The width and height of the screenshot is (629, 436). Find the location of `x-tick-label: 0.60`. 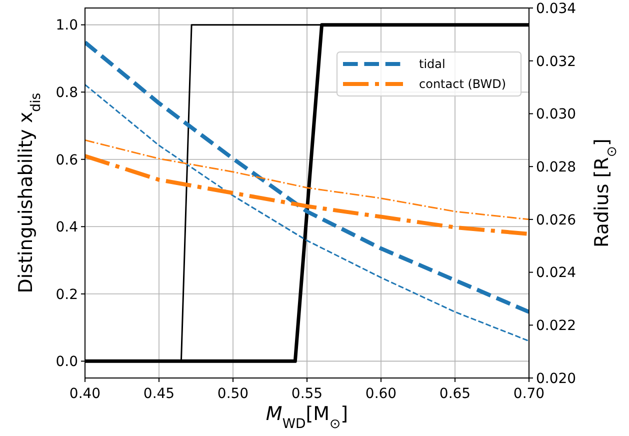

x-tick-label: 0.60 is located at coordinates (381, 394).